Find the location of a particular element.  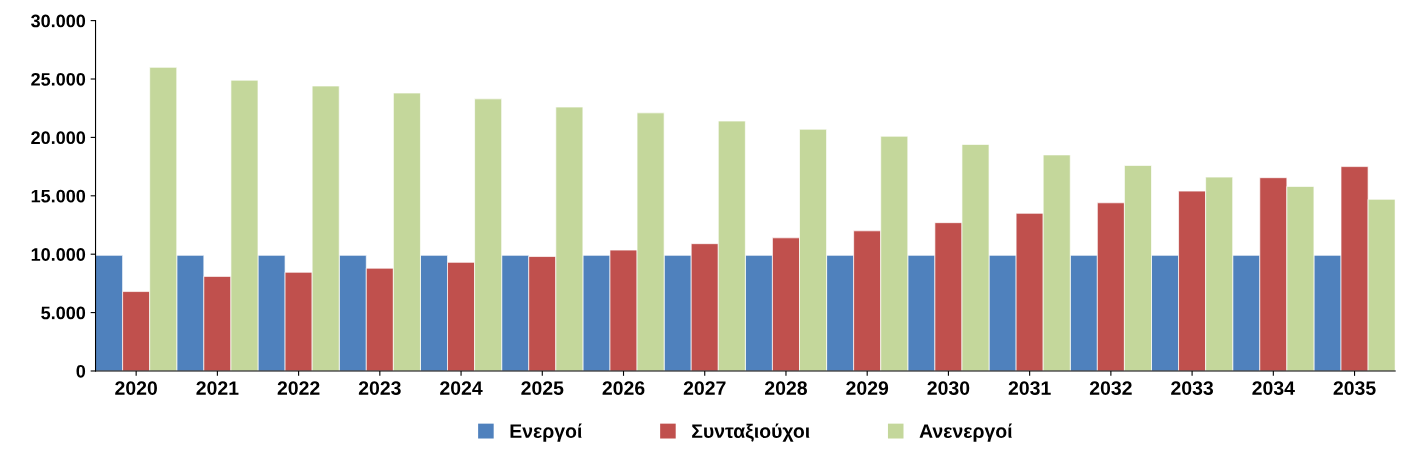

y-tick-label: 25.000 is located at coordinates (58, 79).